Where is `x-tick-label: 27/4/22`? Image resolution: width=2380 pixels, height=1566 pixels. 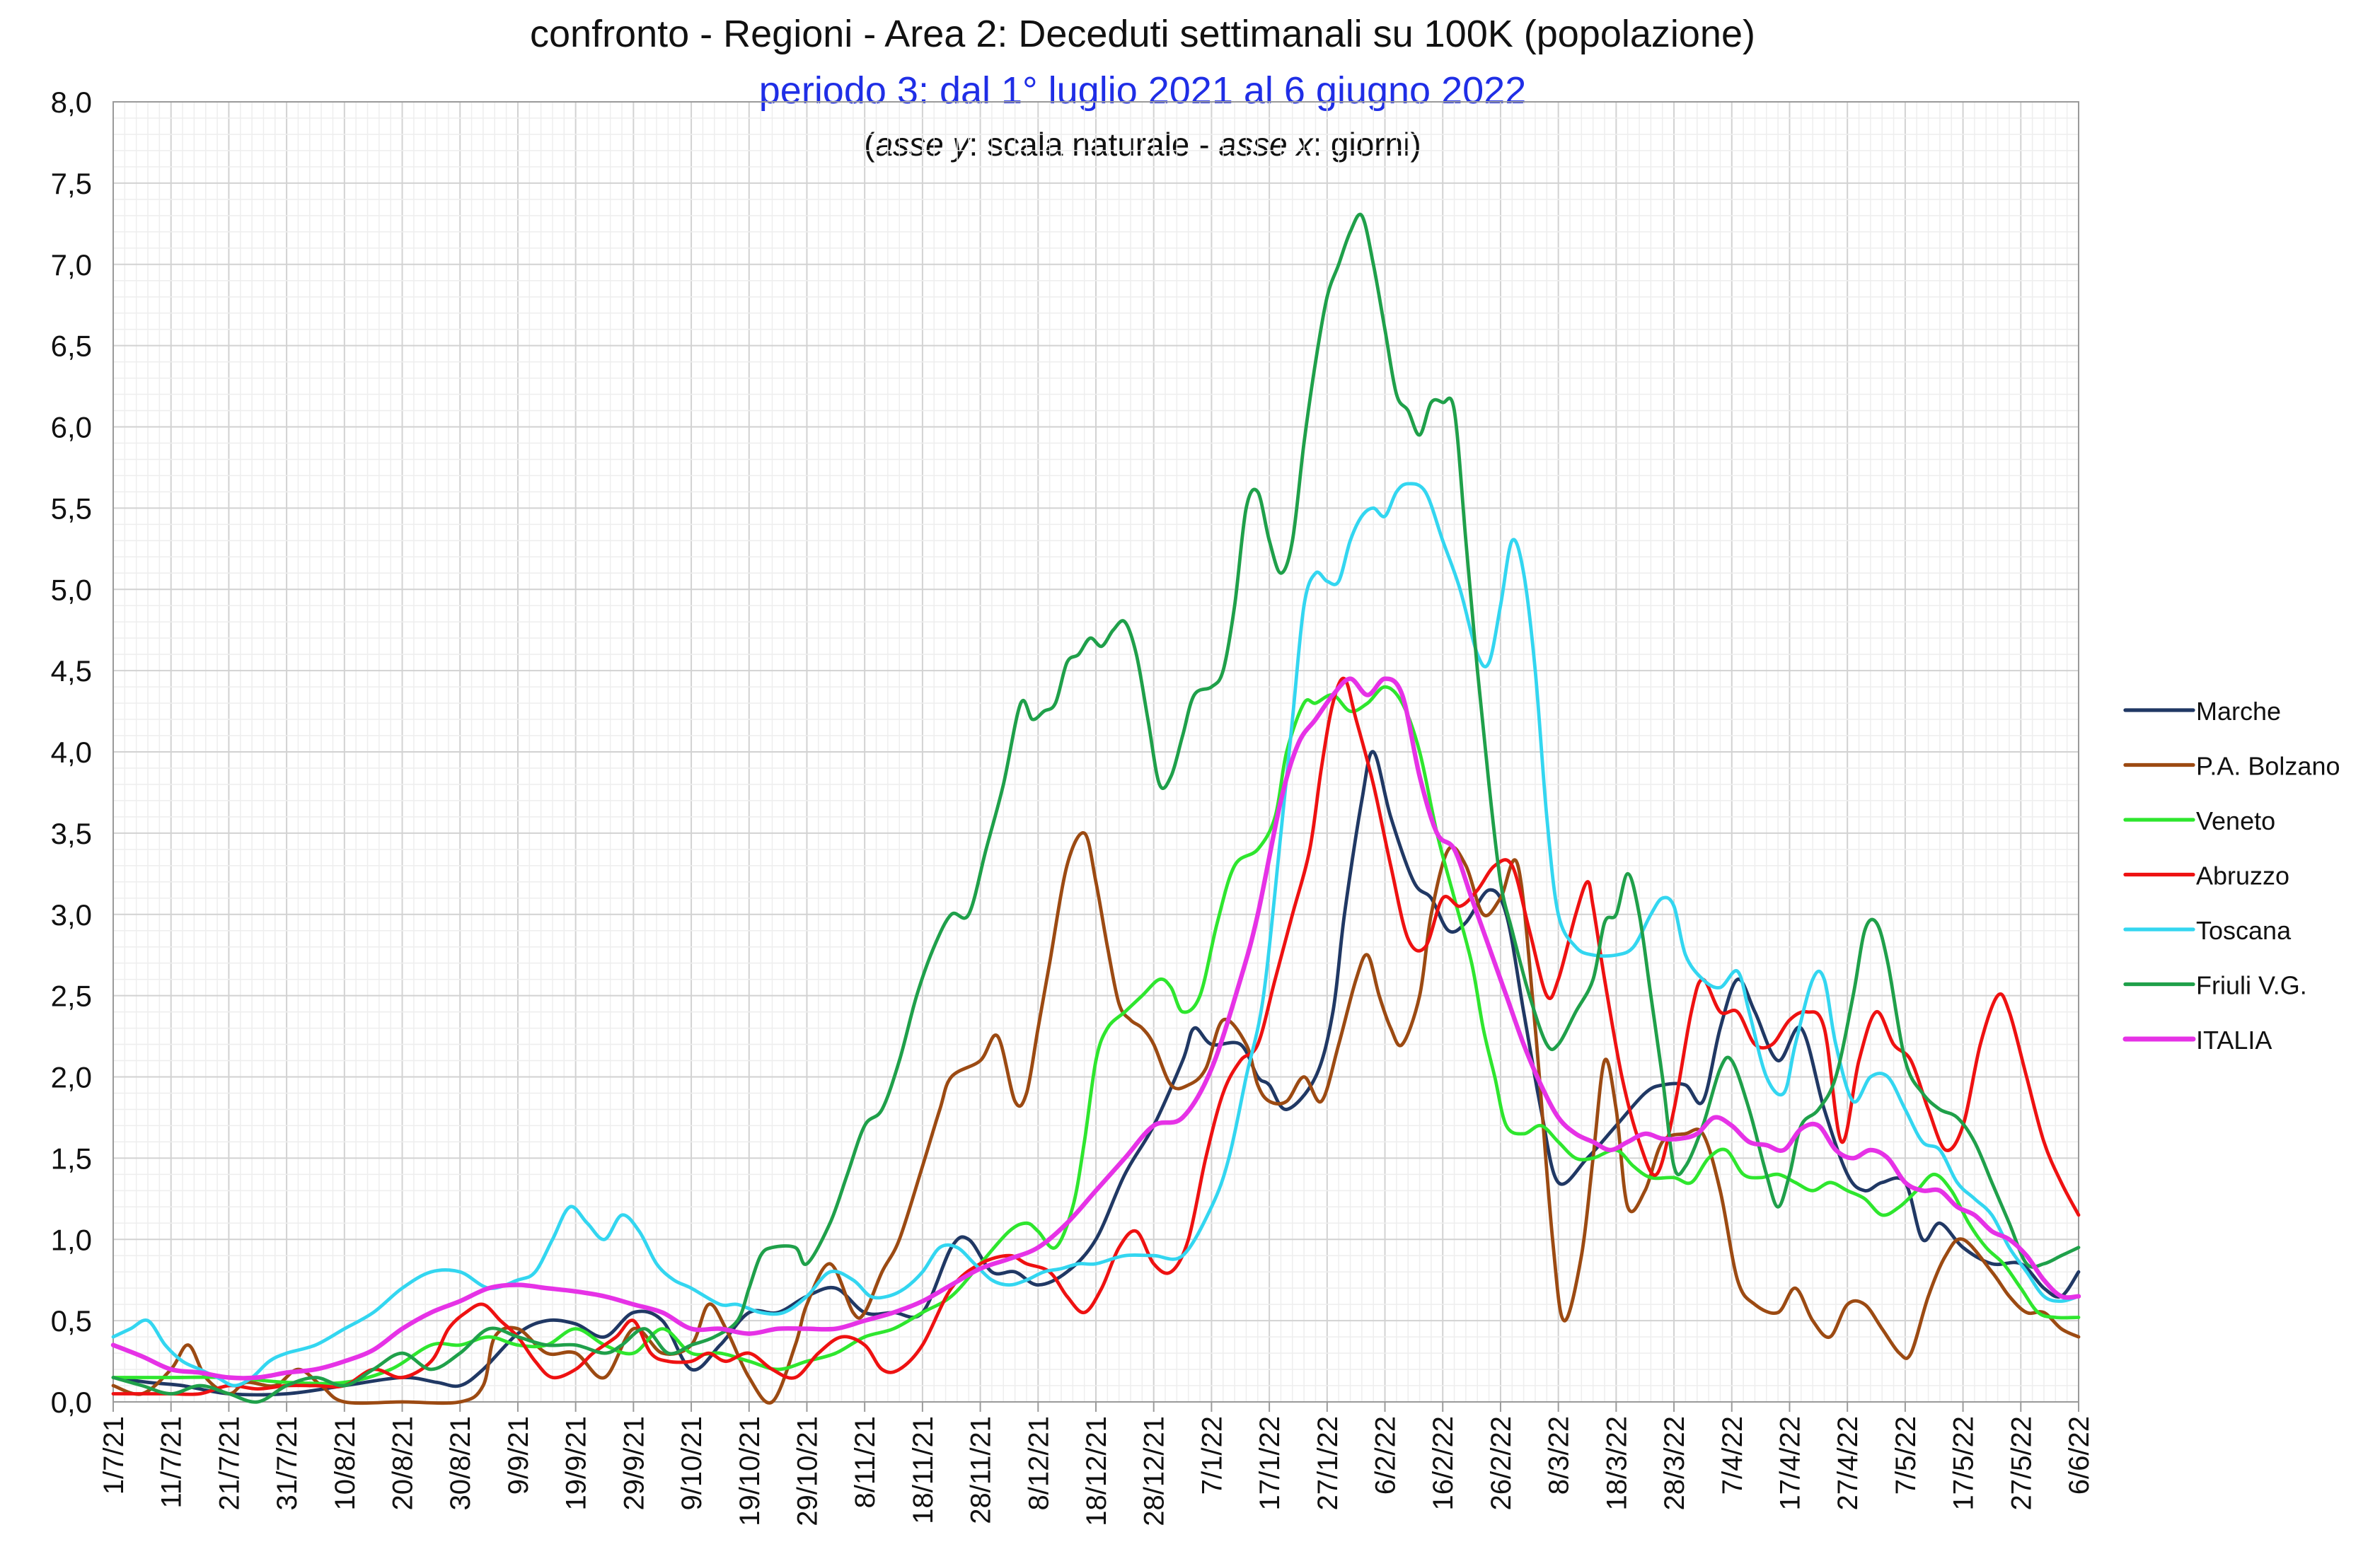
x-tick-label: 27/4/22 is located at coordinates (1848, 1463).